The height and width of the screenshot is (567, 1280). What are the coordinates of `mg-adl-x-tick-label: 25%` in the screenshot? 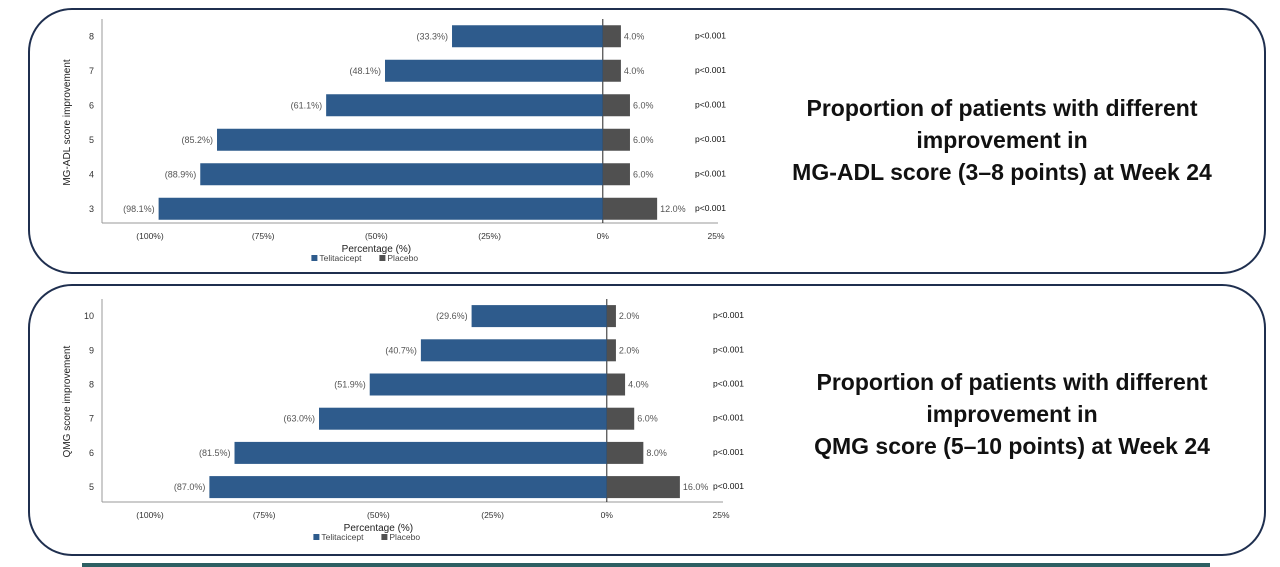 It's located at (715, 236).